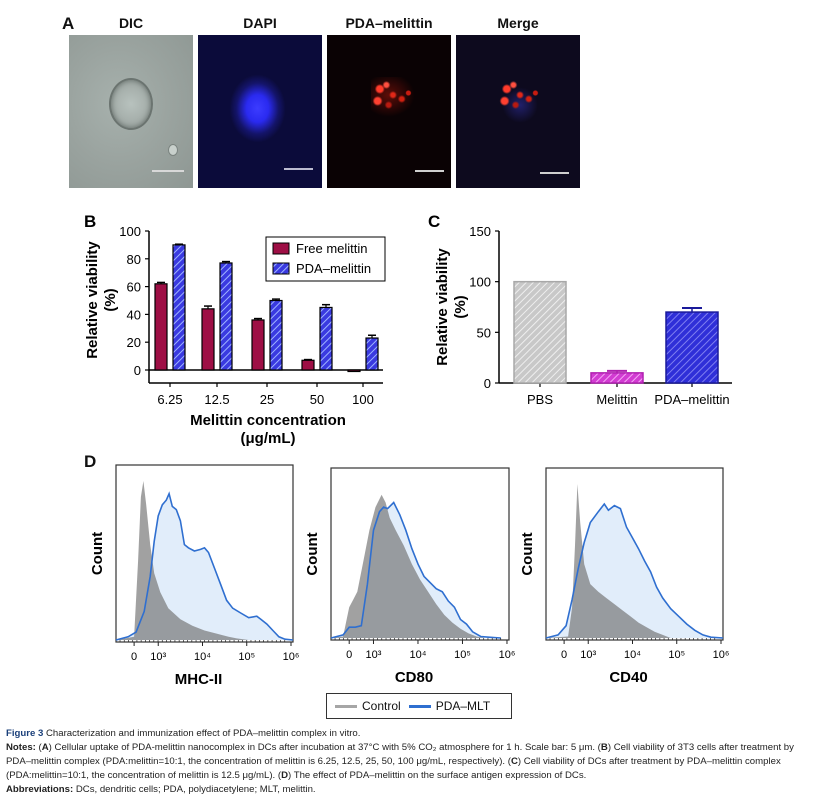 The width and height of the screenshot is (814, 809). I want to click on b-y-tick-label: 20, so click(134, 342).